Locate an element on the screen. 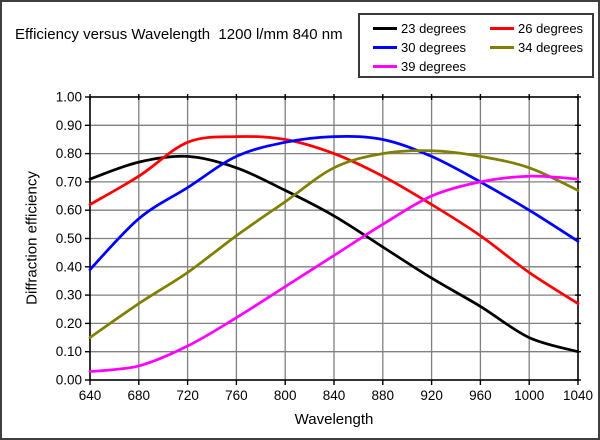 This screenshot has width=600, height=440. legend-label: 23 degrees is located at coordinates (434, 28).